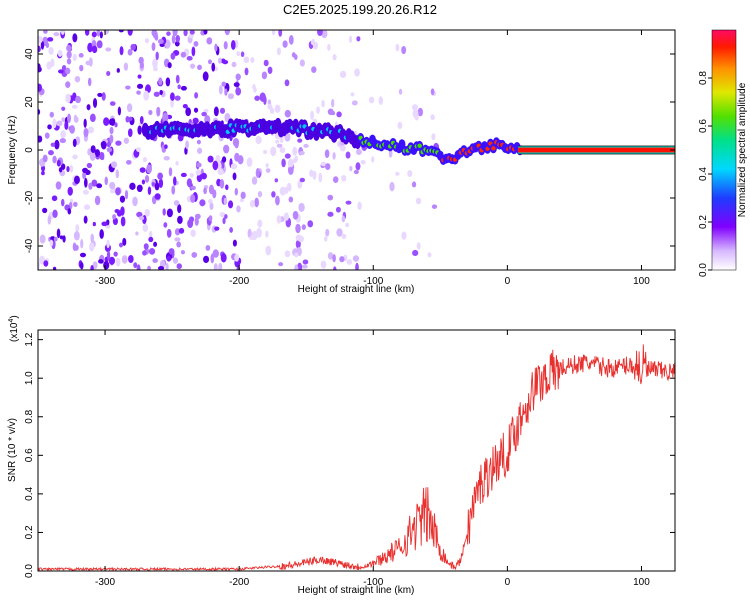 This screenshot has height=600, width=750. I want to click on spectrogram-y-axis-label: Frequency (Hz), so click(12, 150).